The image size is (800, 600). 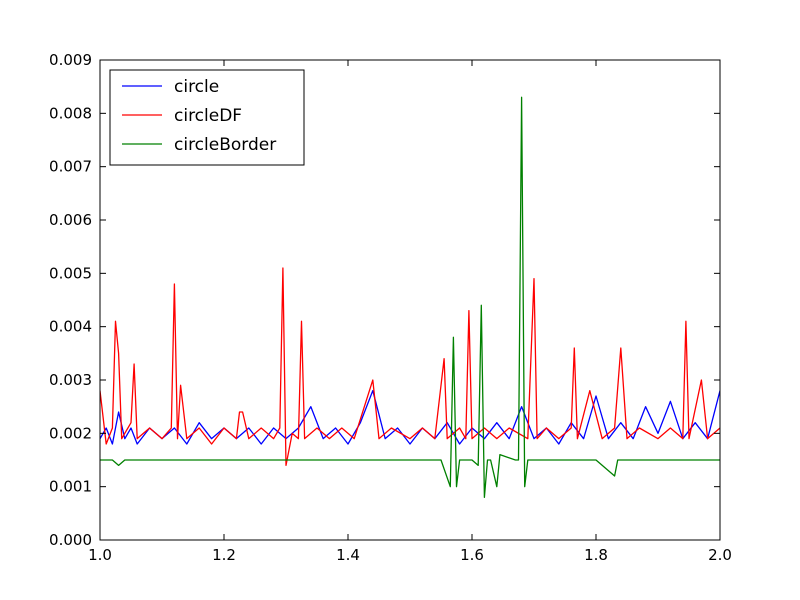 I want to click on legend-item: circleBorder, so click(x=199, y=145).